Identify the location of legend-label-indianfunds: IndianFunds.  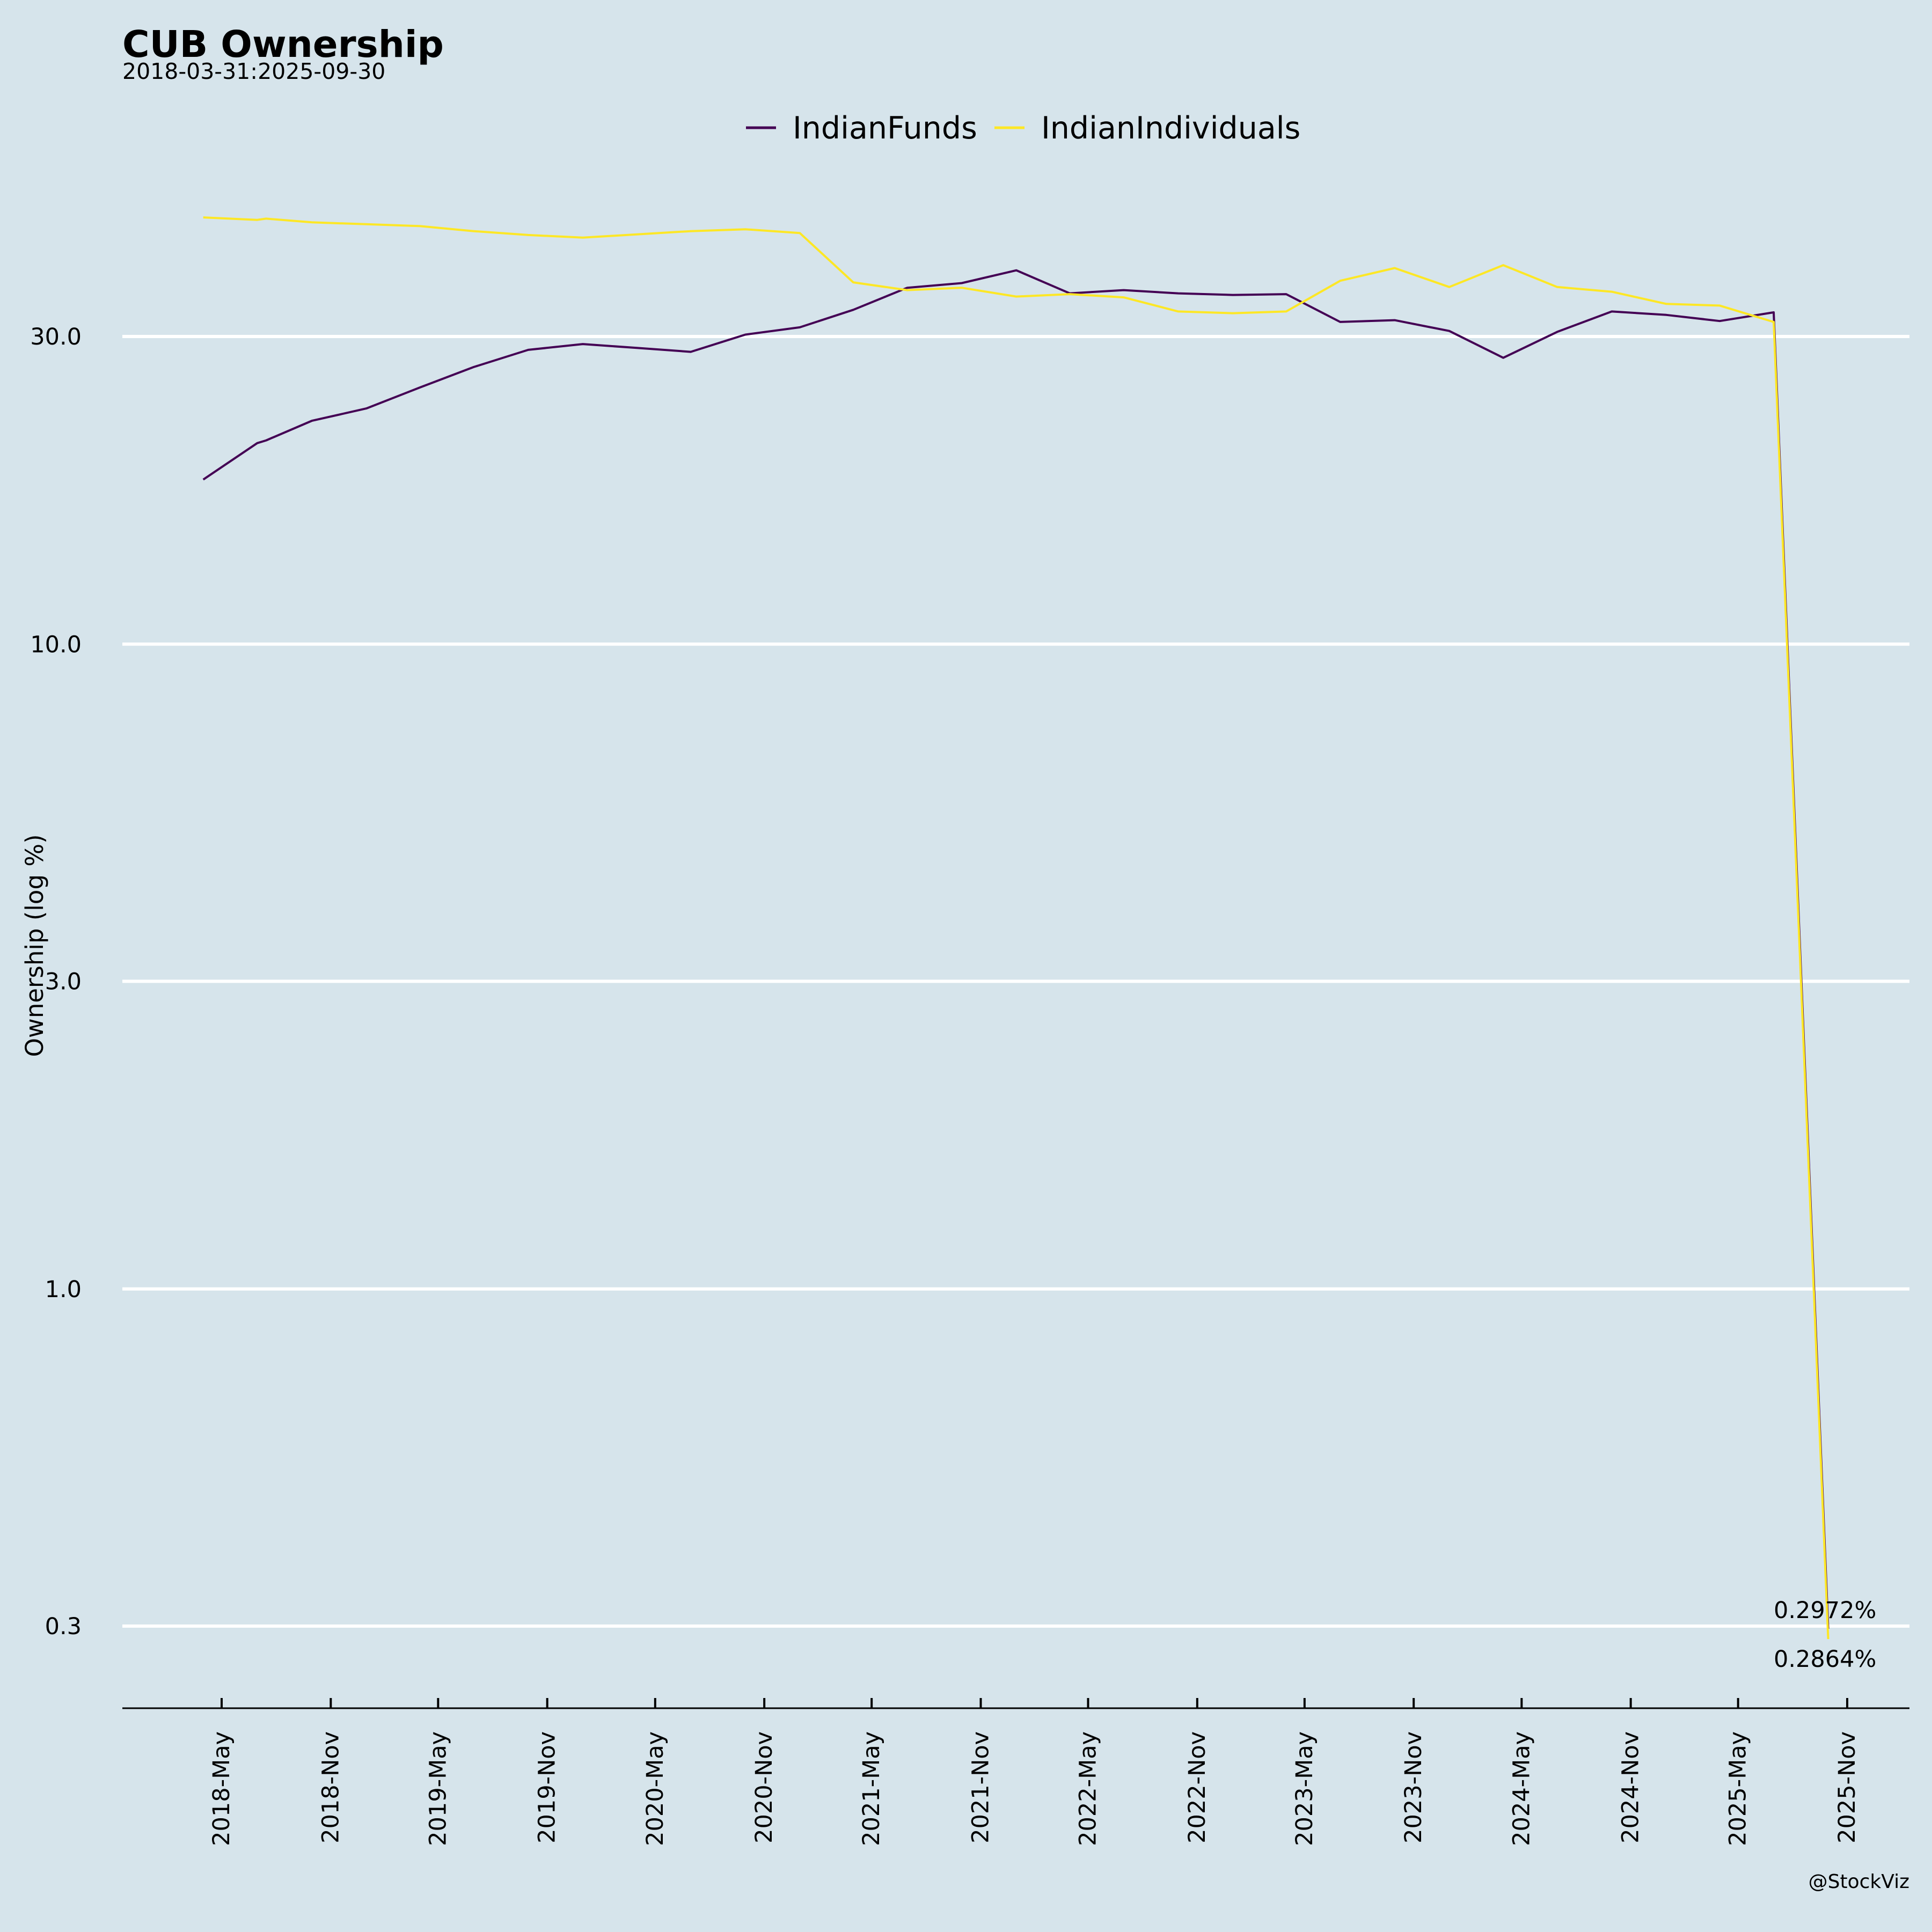
(885, 128).